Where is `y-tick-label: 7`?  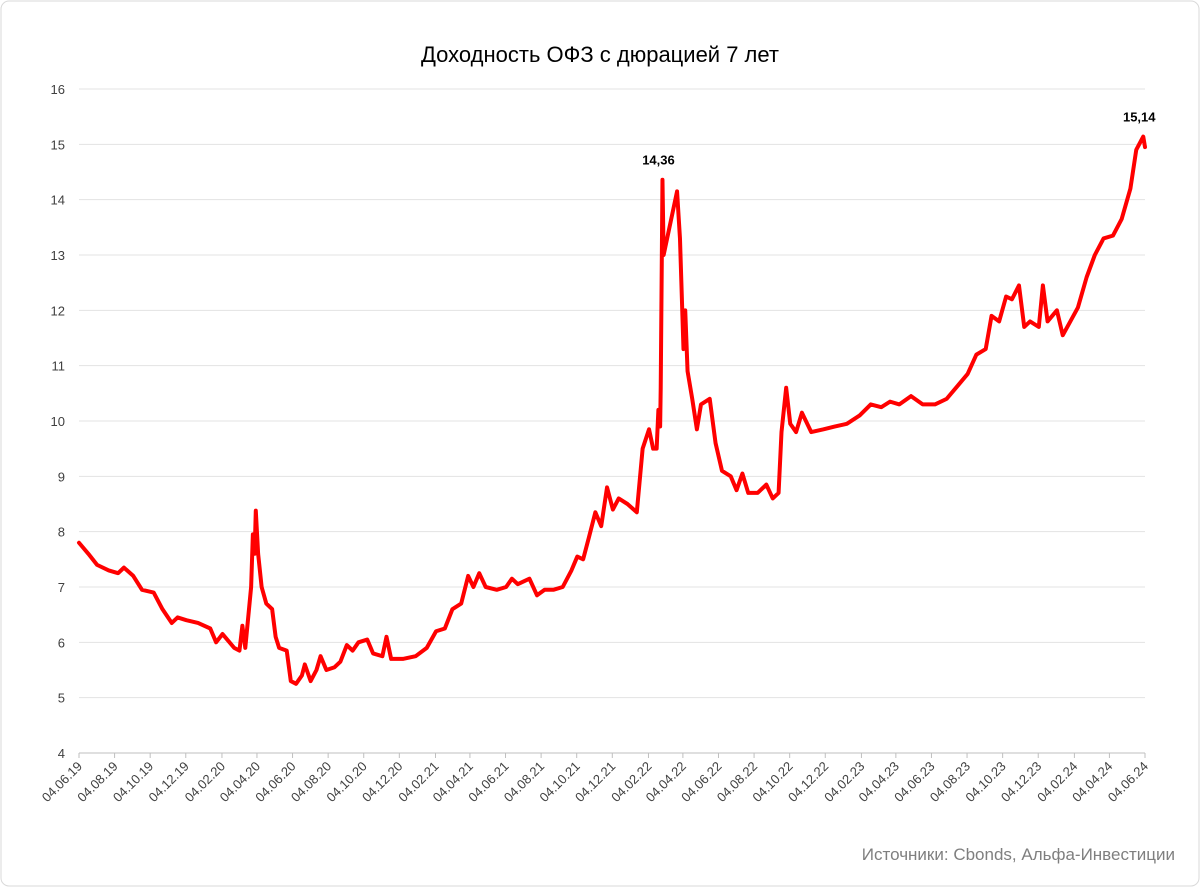 y-tick-label: 7 is located at coordinates (61, 587).